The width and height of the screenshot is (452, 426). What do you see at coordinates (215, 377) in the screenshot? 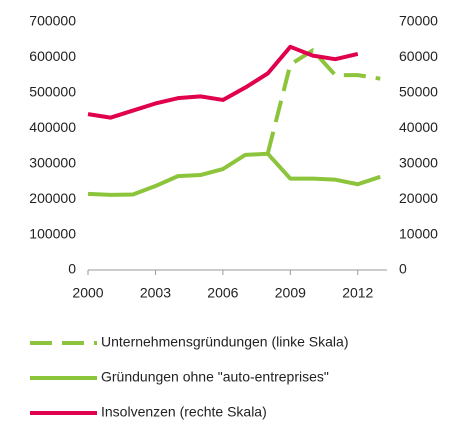
I see `legend-label: Gründungen ohne "auto-entreprises"` at bounding box center [215, 377].